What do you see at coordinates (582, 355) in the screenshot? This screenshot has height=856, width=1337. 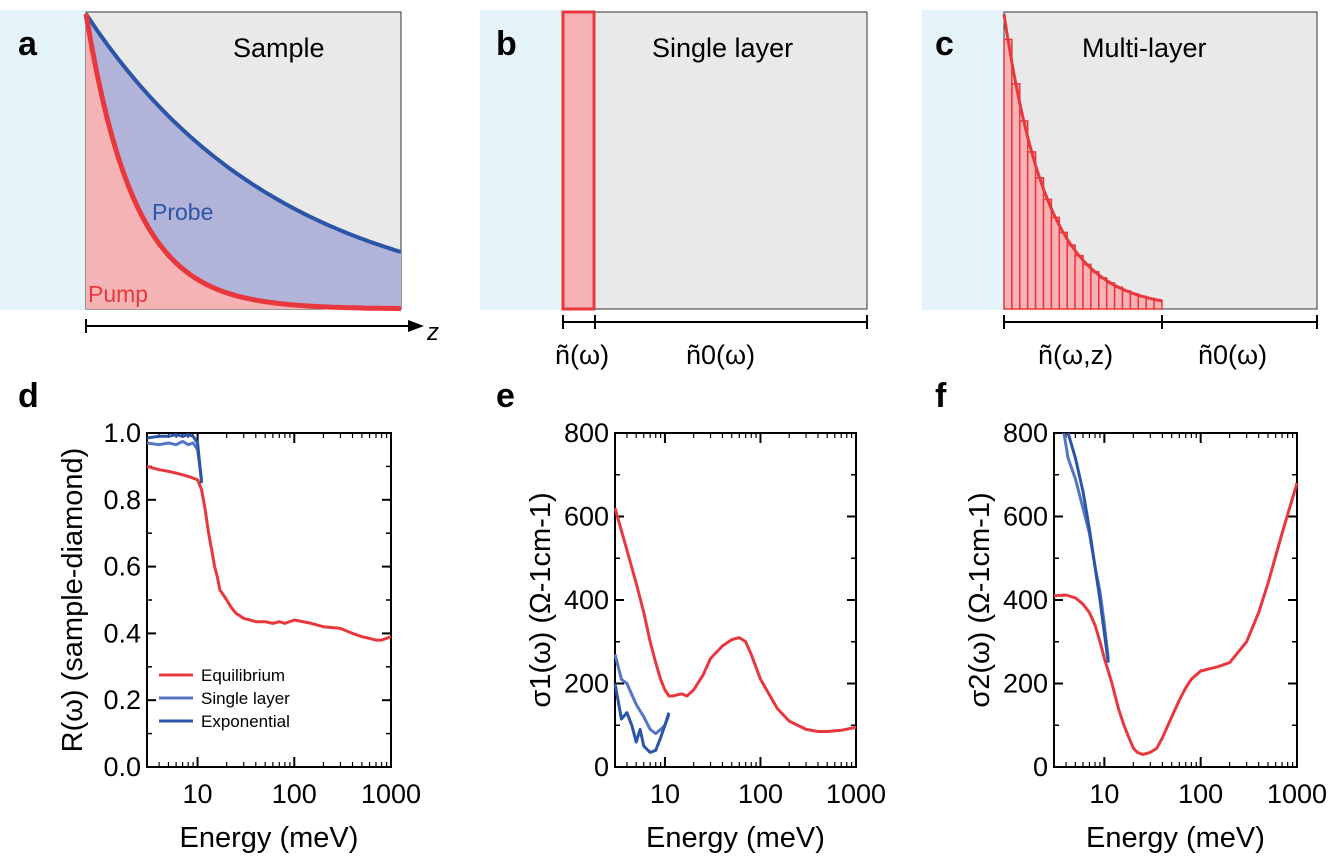 I see `layer-index-label: ñ(ω)` at bounding box center [582, 355].